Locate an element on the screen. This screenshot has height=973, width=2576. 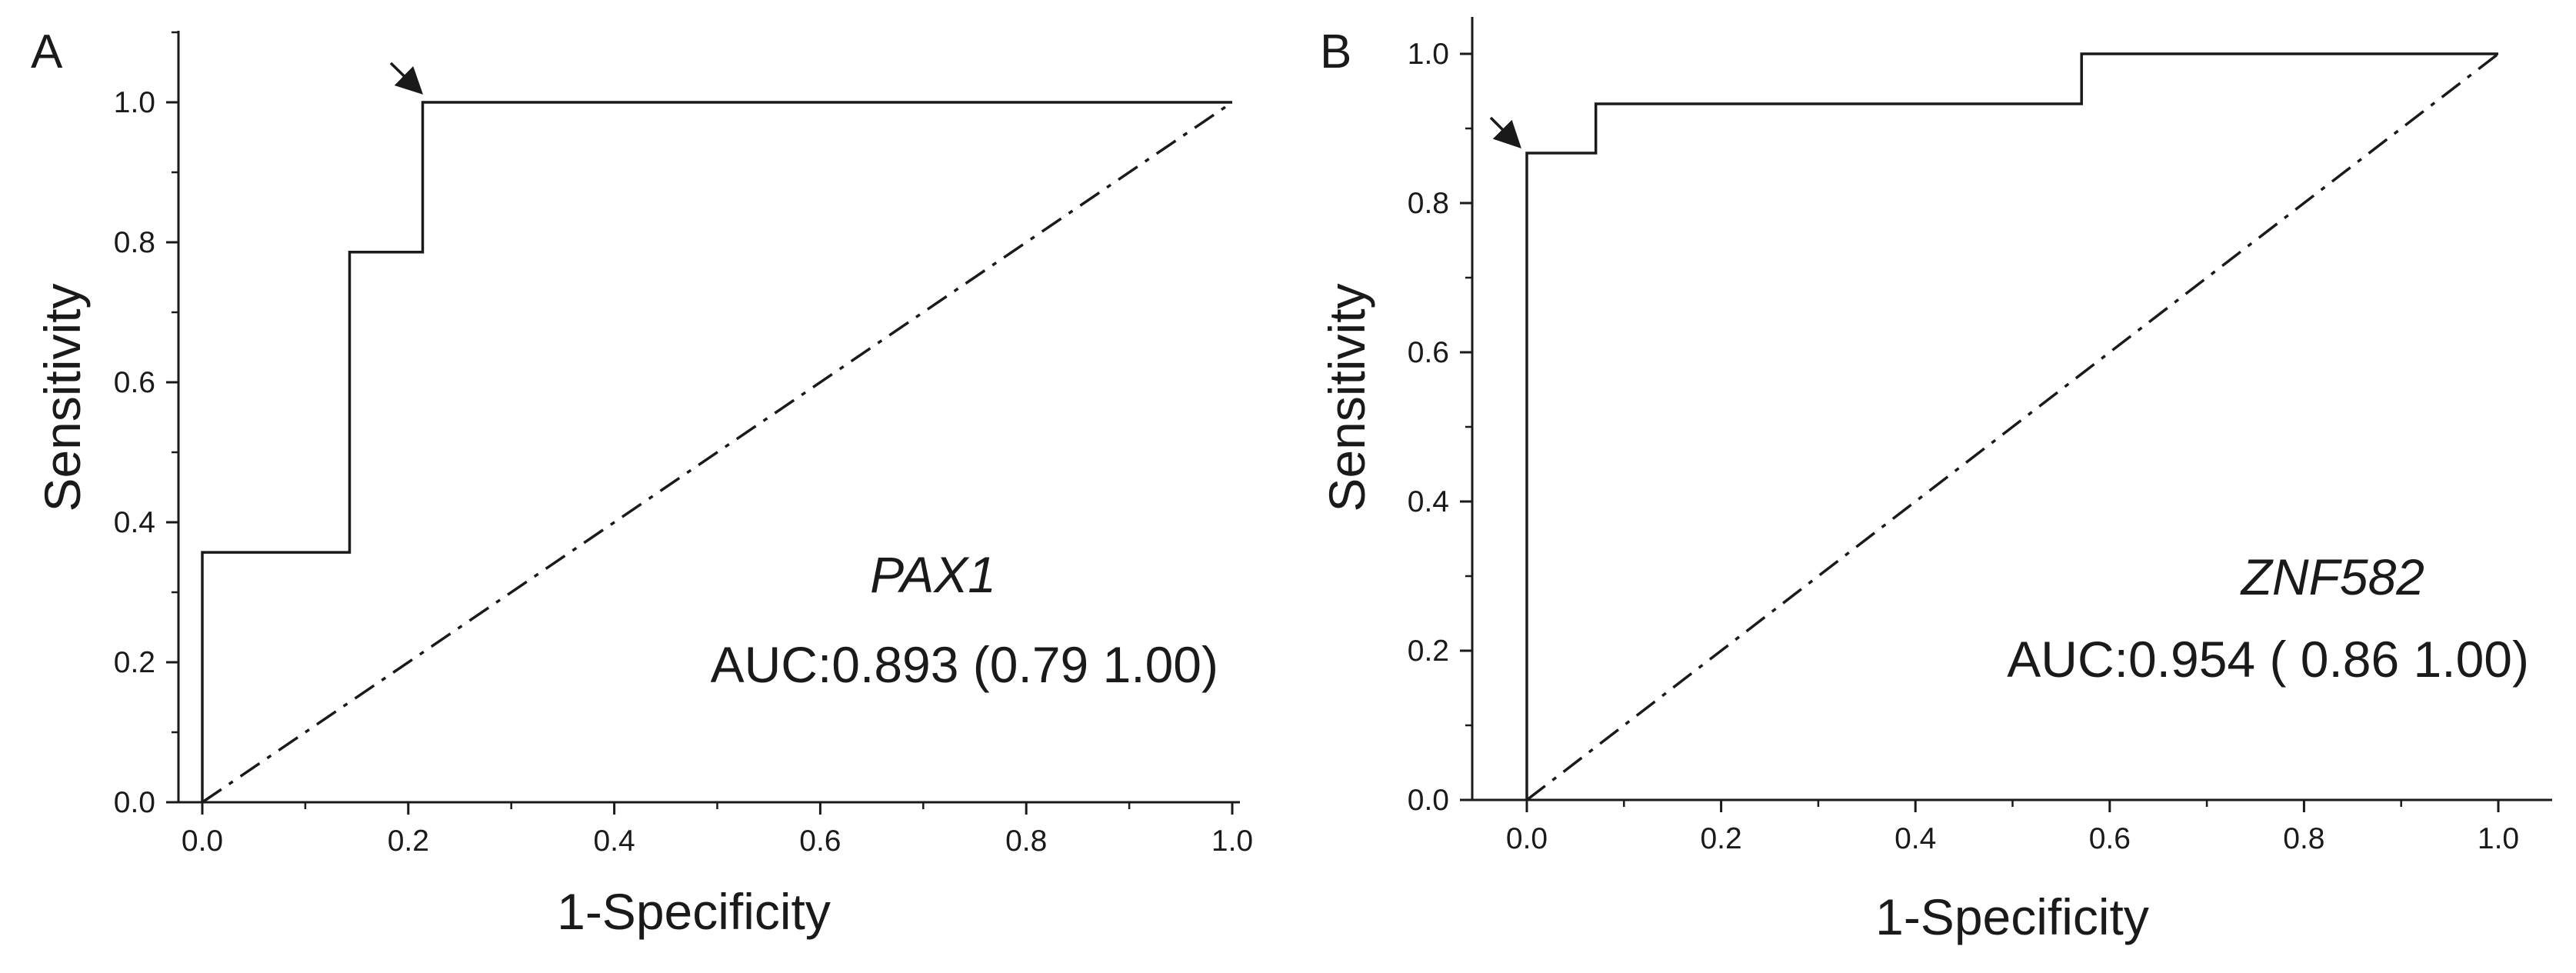
auc-annotation: AUC:0.954 ( 0.86 1.00) is located at coordinates (2268, 659).